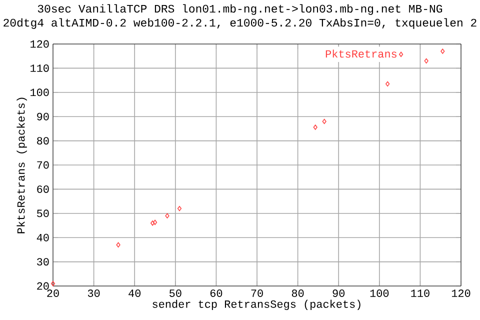  What do you see at coordinates (461, 293) in the screenshot?
I see `x-tick-label: 120` at bounding box center [461, 293].